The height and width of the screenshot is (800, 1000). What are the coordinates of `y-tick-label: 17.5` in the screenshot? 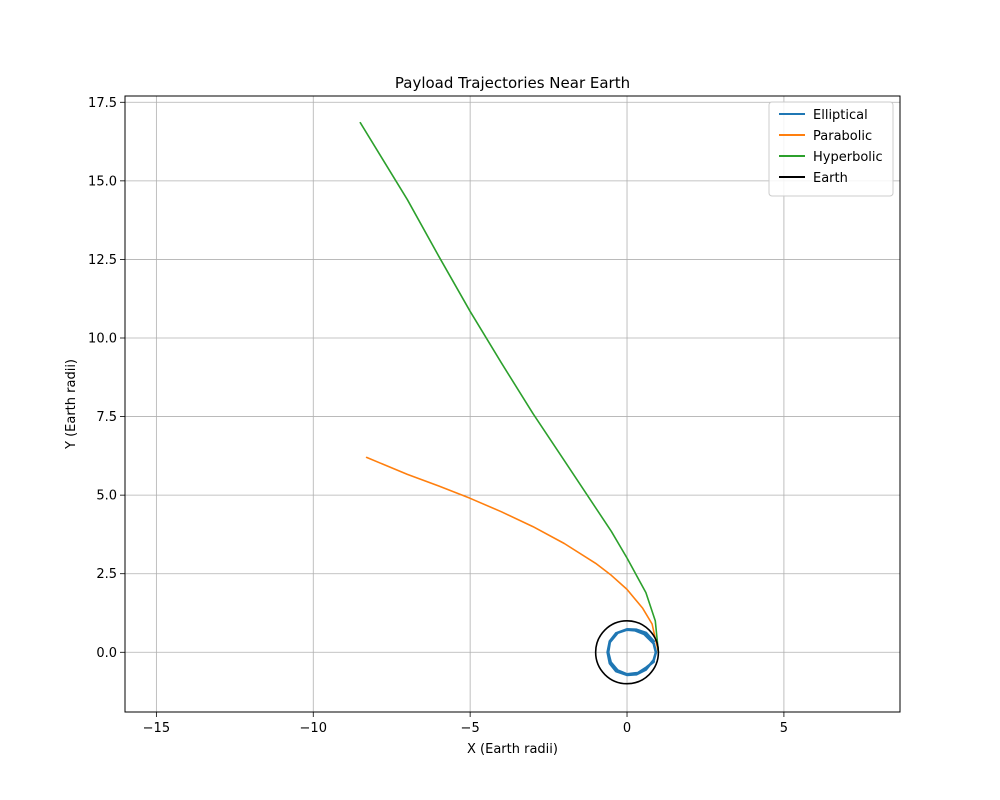 It's located at (102, 103).